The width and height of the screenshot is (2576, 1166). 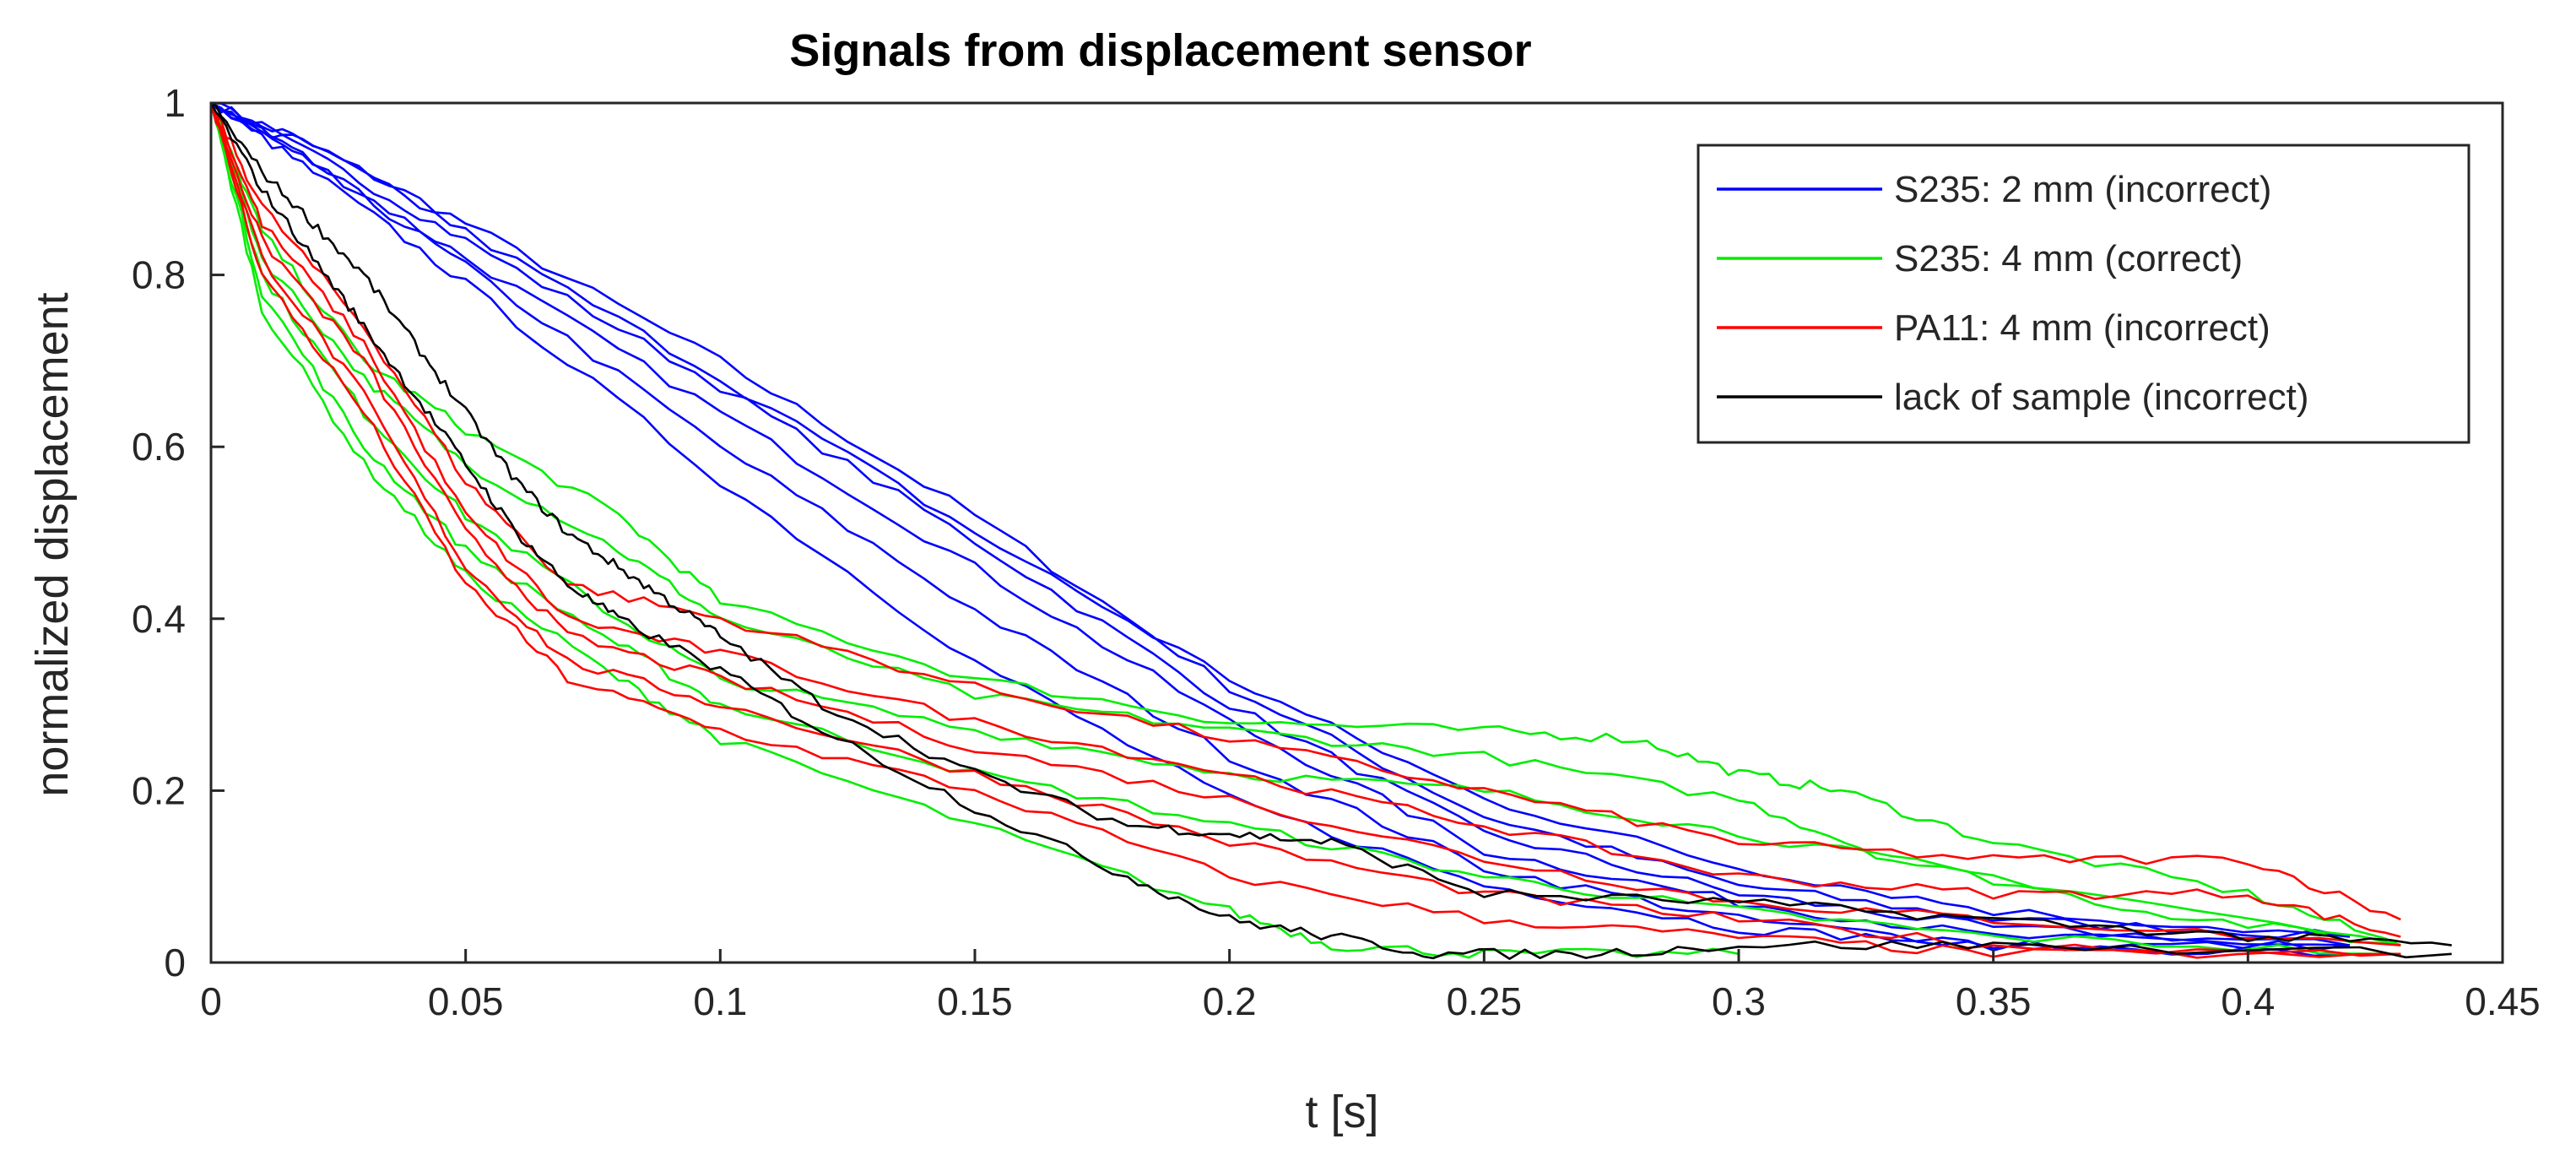 I want to click on y-axis-label: normalized displacement, so click(x=52, y=544).